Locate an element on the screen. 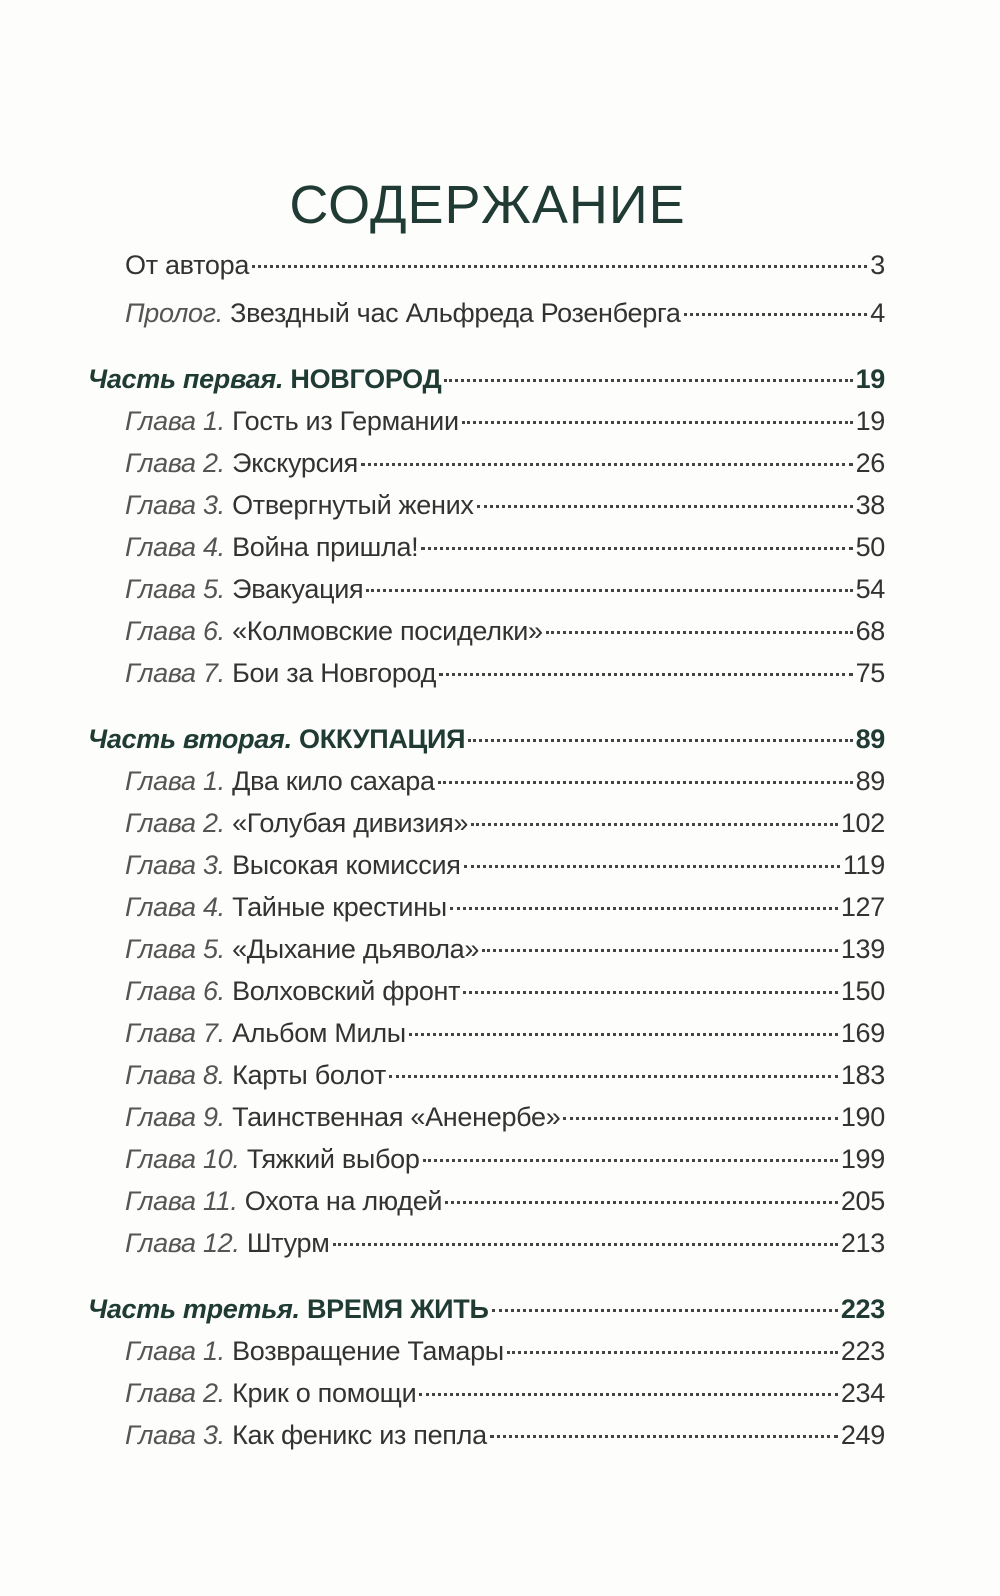  chapter-entry: Глава 12. Штурм 213 is located at coordinates (505, 1243).